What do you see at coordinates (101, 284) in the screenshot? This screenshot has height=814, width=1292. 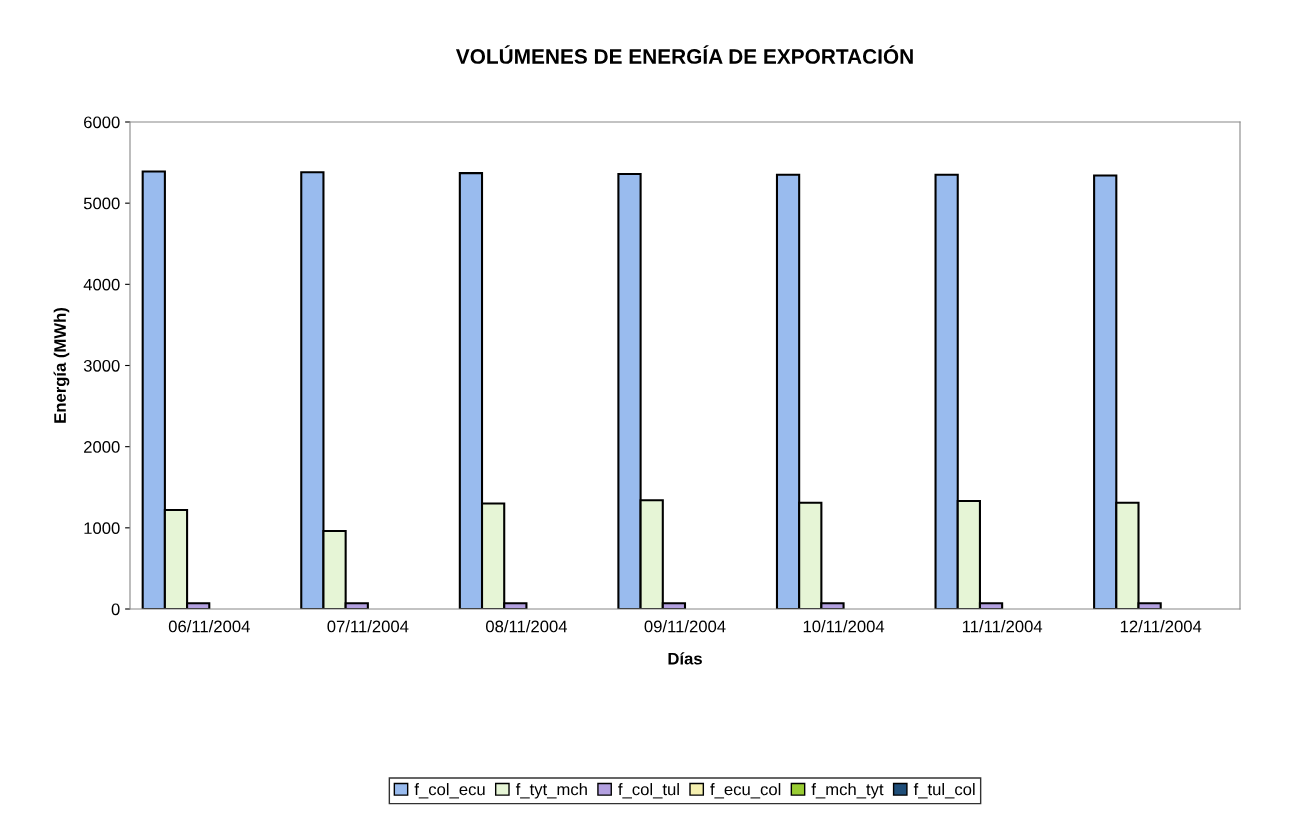 I see `y-tick-label: 4000` at bounding box center [101, 284].